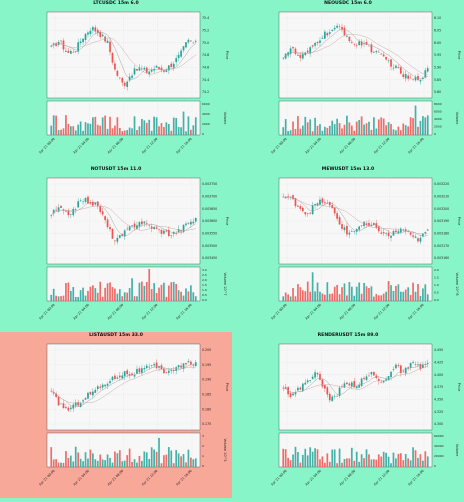 The height and width of the screenshot is (502, 464). I want to click on volume-tick-label: 20000, so click(439, 456).